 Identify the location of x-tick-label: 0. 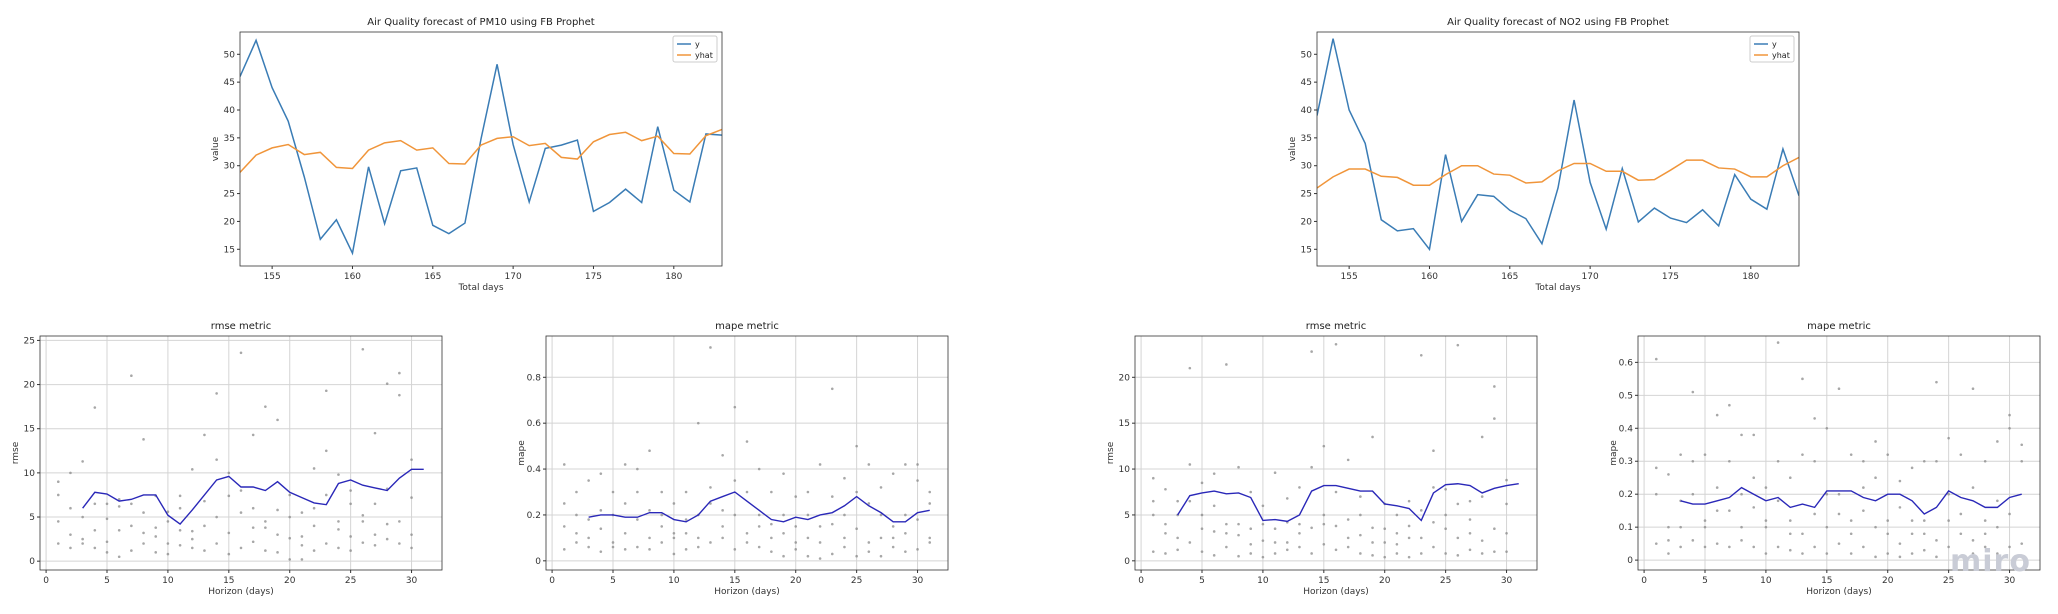
(1644, 581).